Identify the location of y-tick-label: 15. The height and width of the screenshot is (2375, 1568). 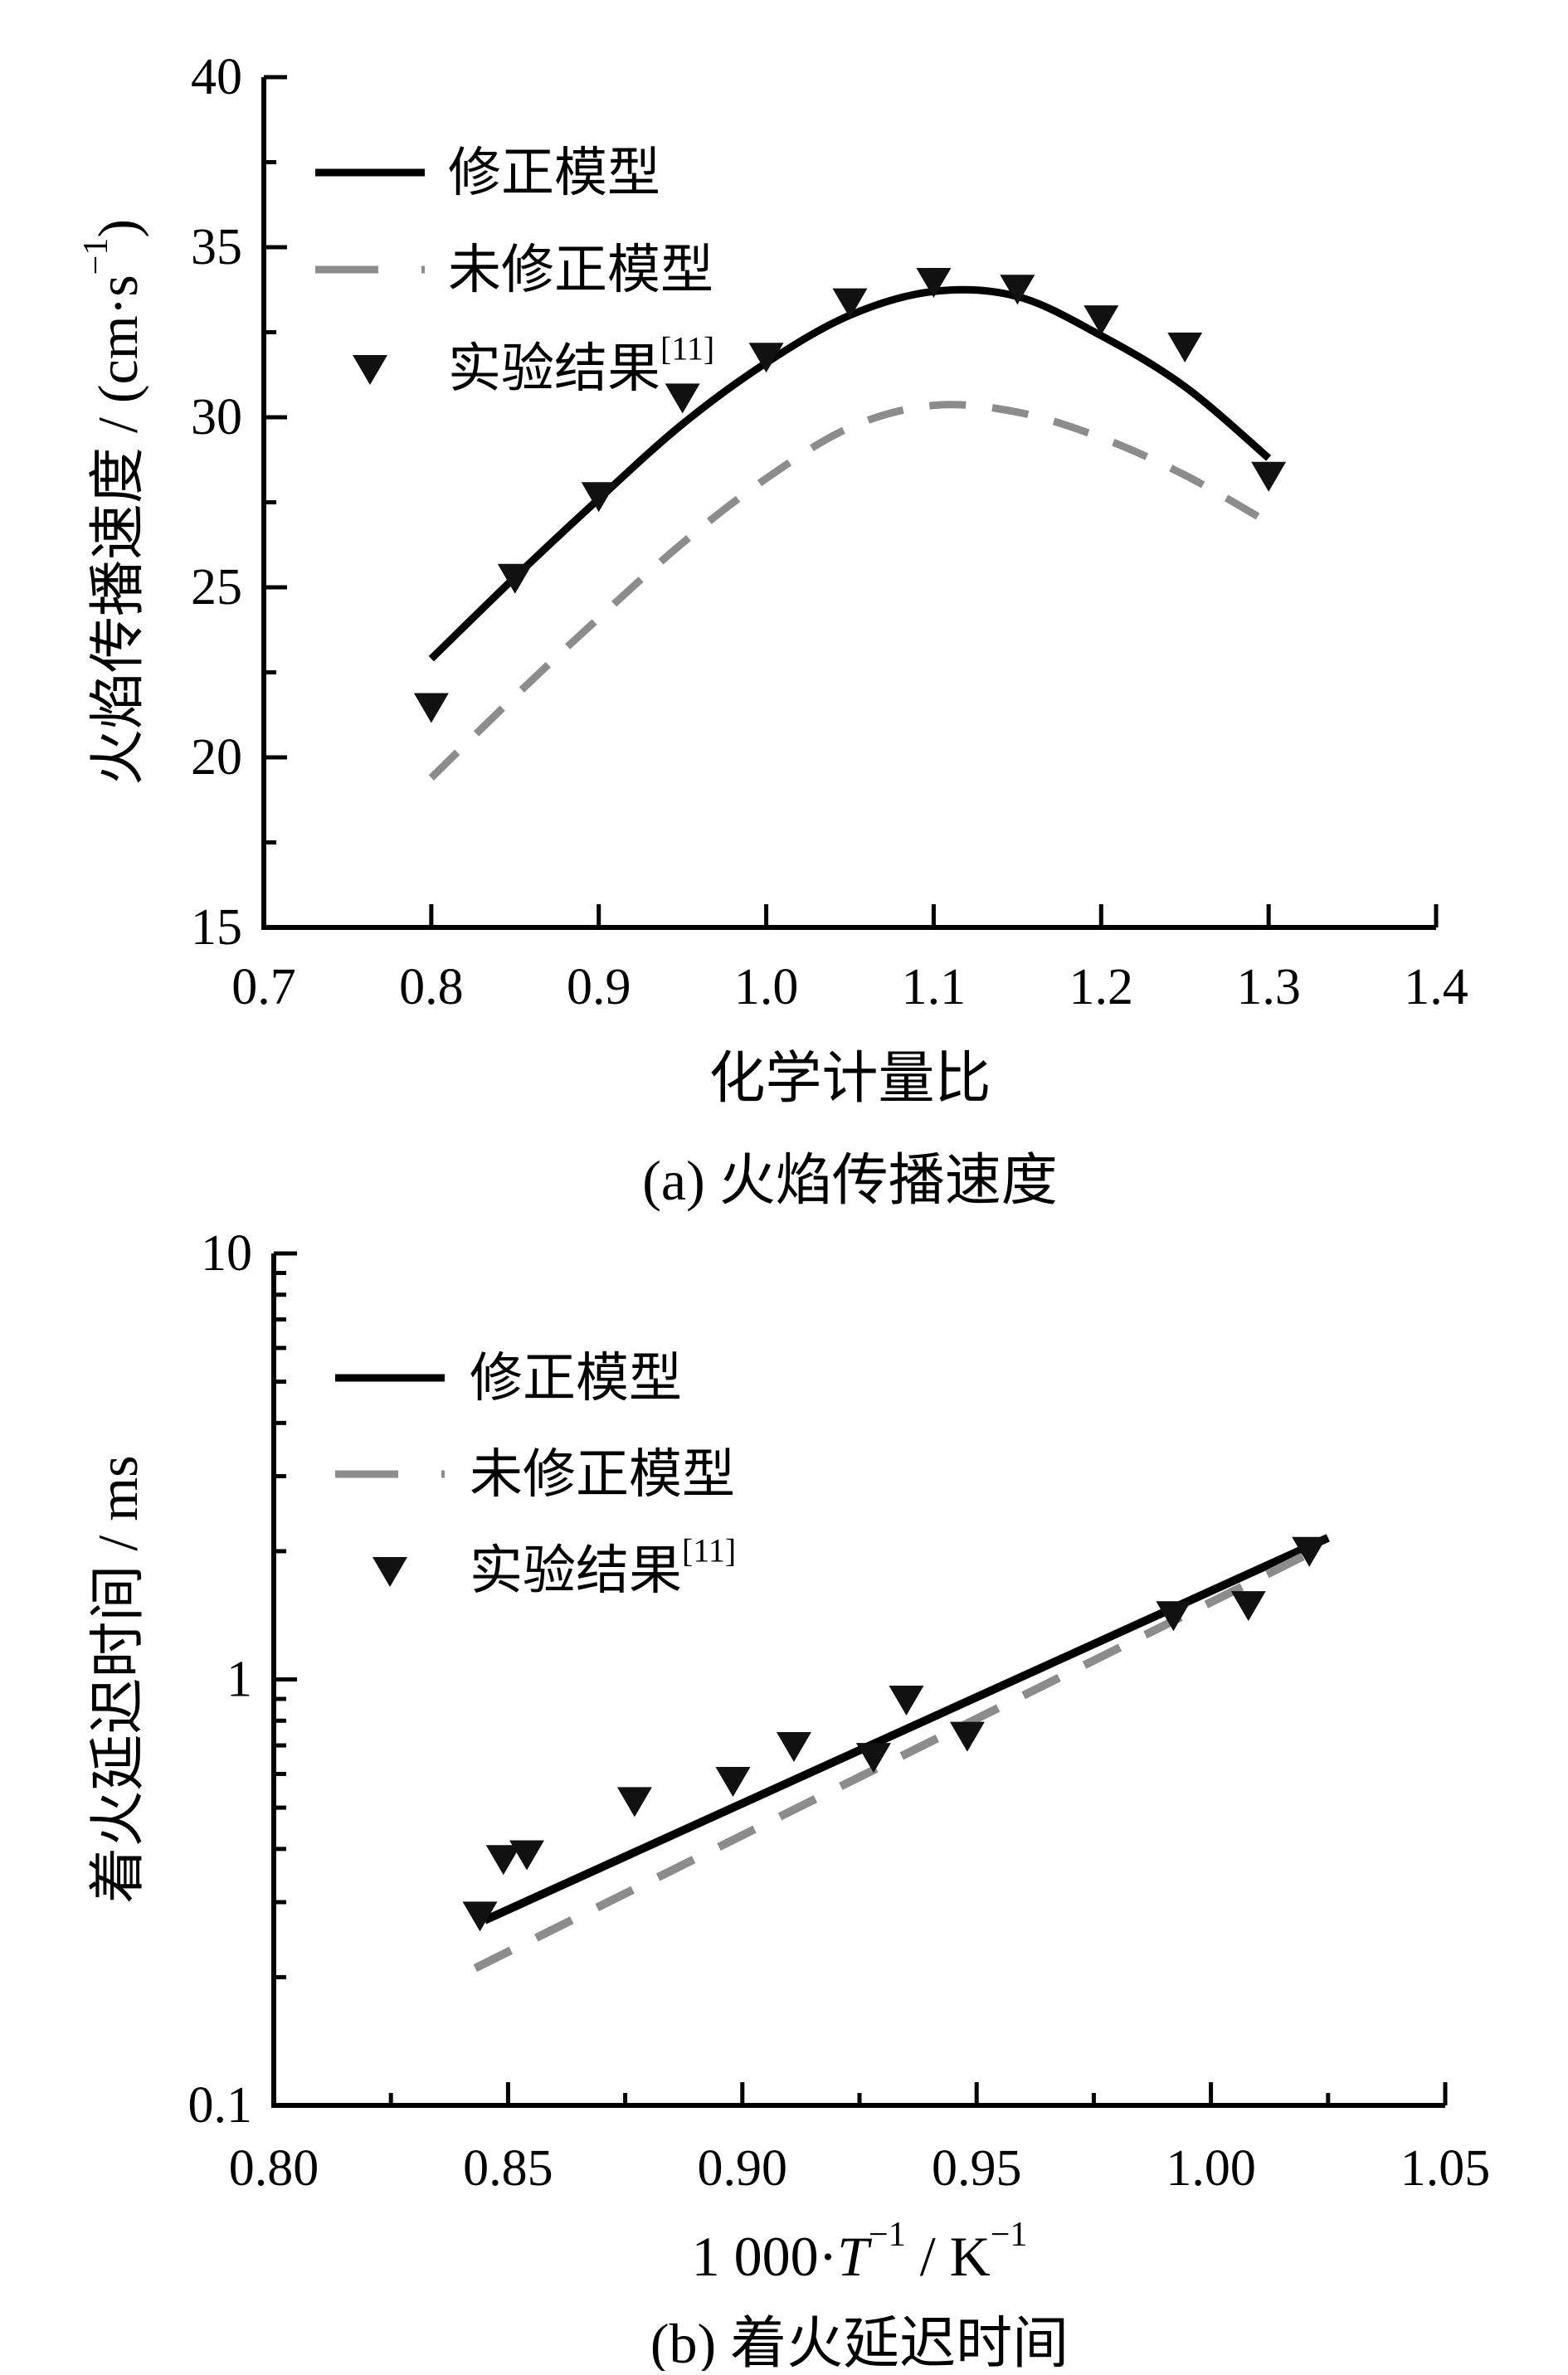
(216, 927).